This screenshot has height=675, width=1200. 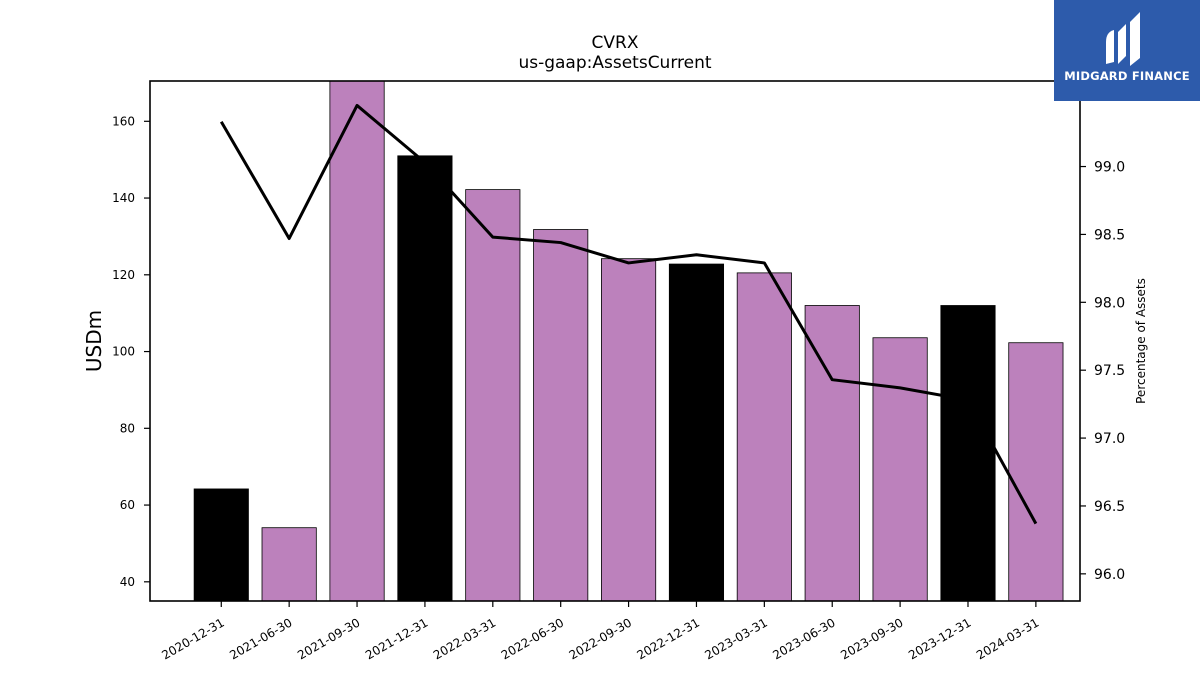 I want to click on chart-title: CVRX, so click(x=615, y=43).